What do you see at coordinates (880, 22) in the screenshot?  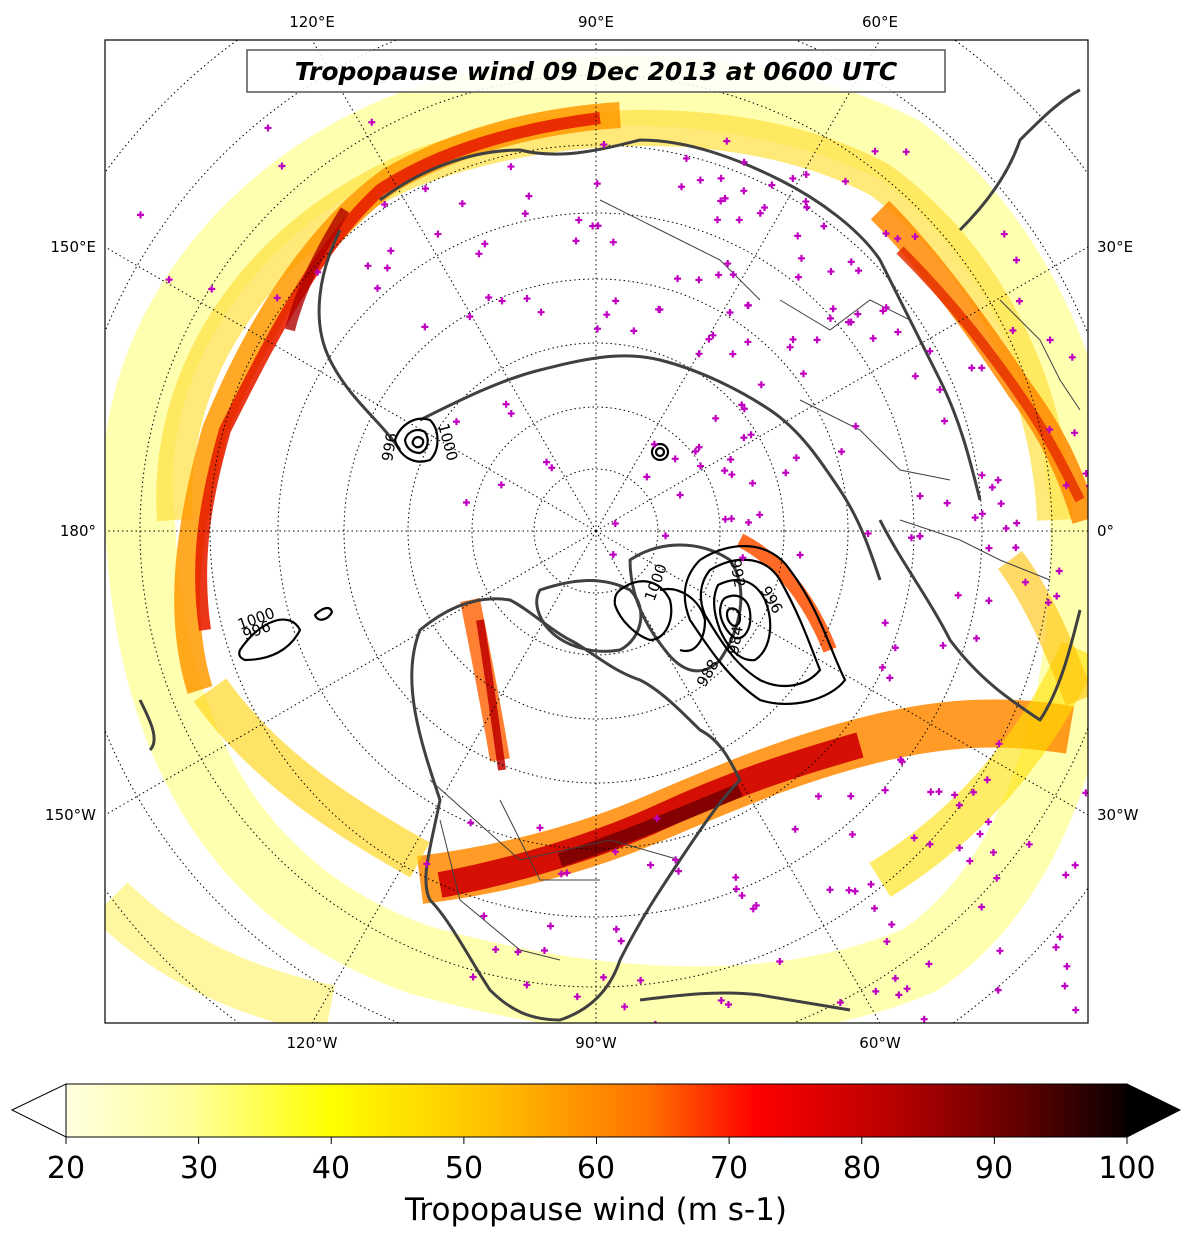 I see `lon-label-top: 60°E` at bounding box center [880, 22].